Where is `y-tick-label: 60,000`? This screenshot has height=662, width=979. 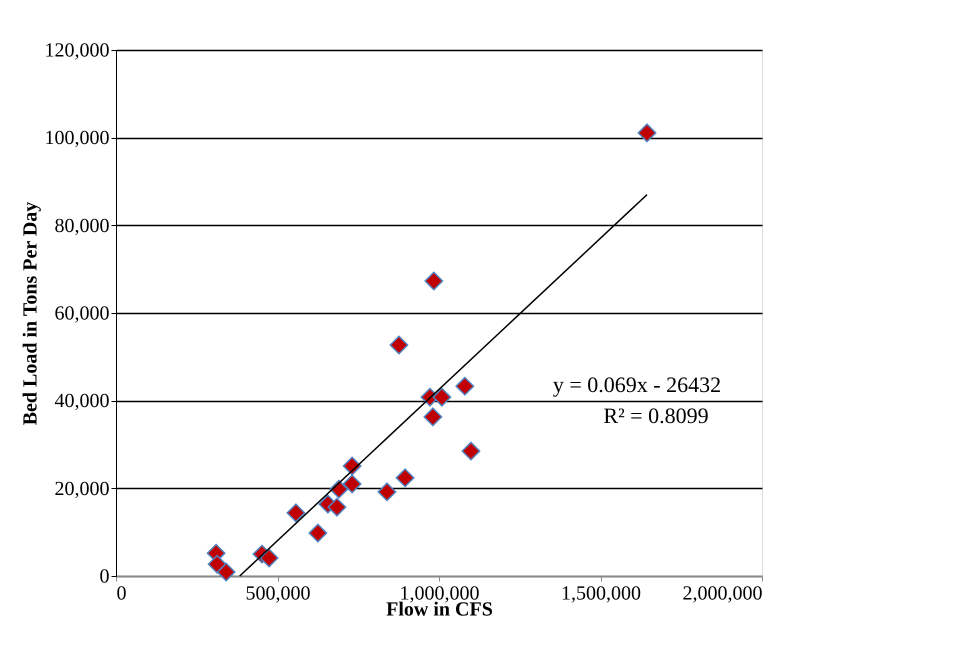
y-tick-label: 60,000 is located at coordinates (82, 313).